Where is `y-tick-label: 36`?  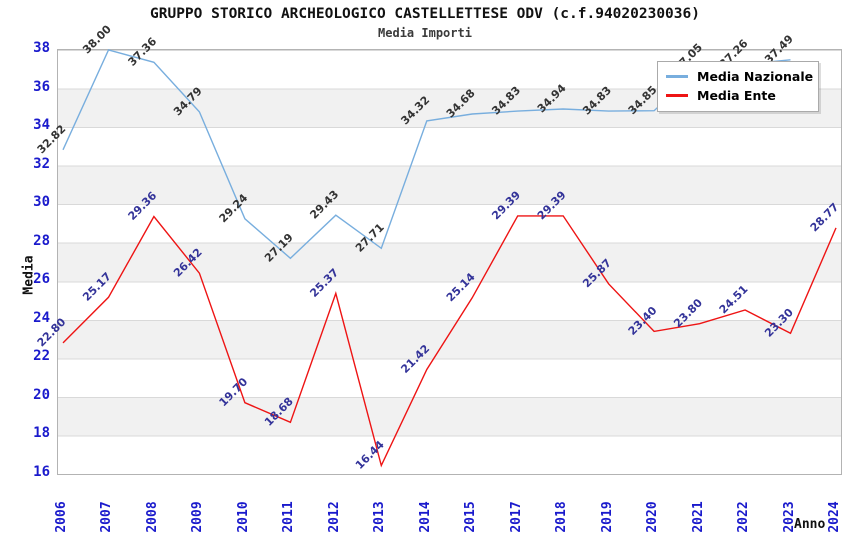
y-tick-label: 36 is located at coordinates (41, 86).